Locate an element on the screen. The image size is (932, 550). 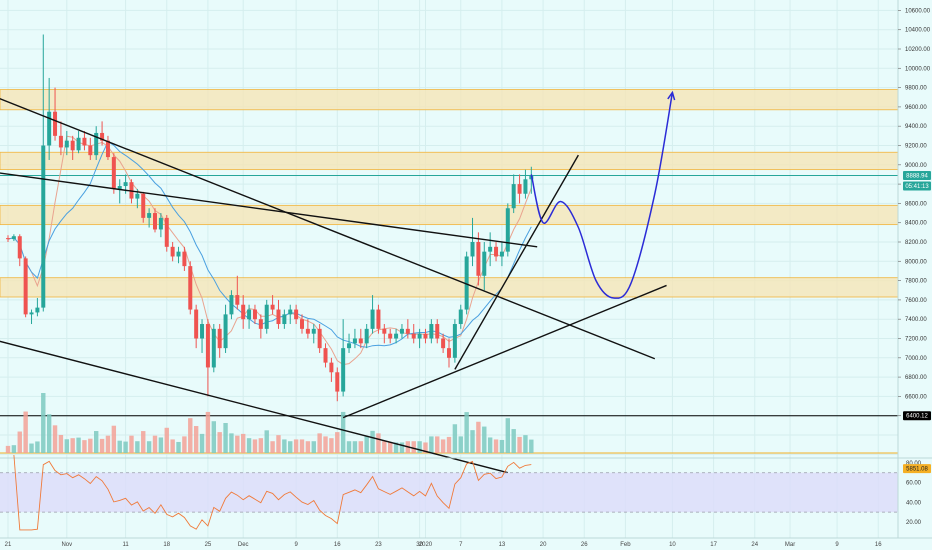
time-tick-label: 26 is located at coordinates (584, 545).